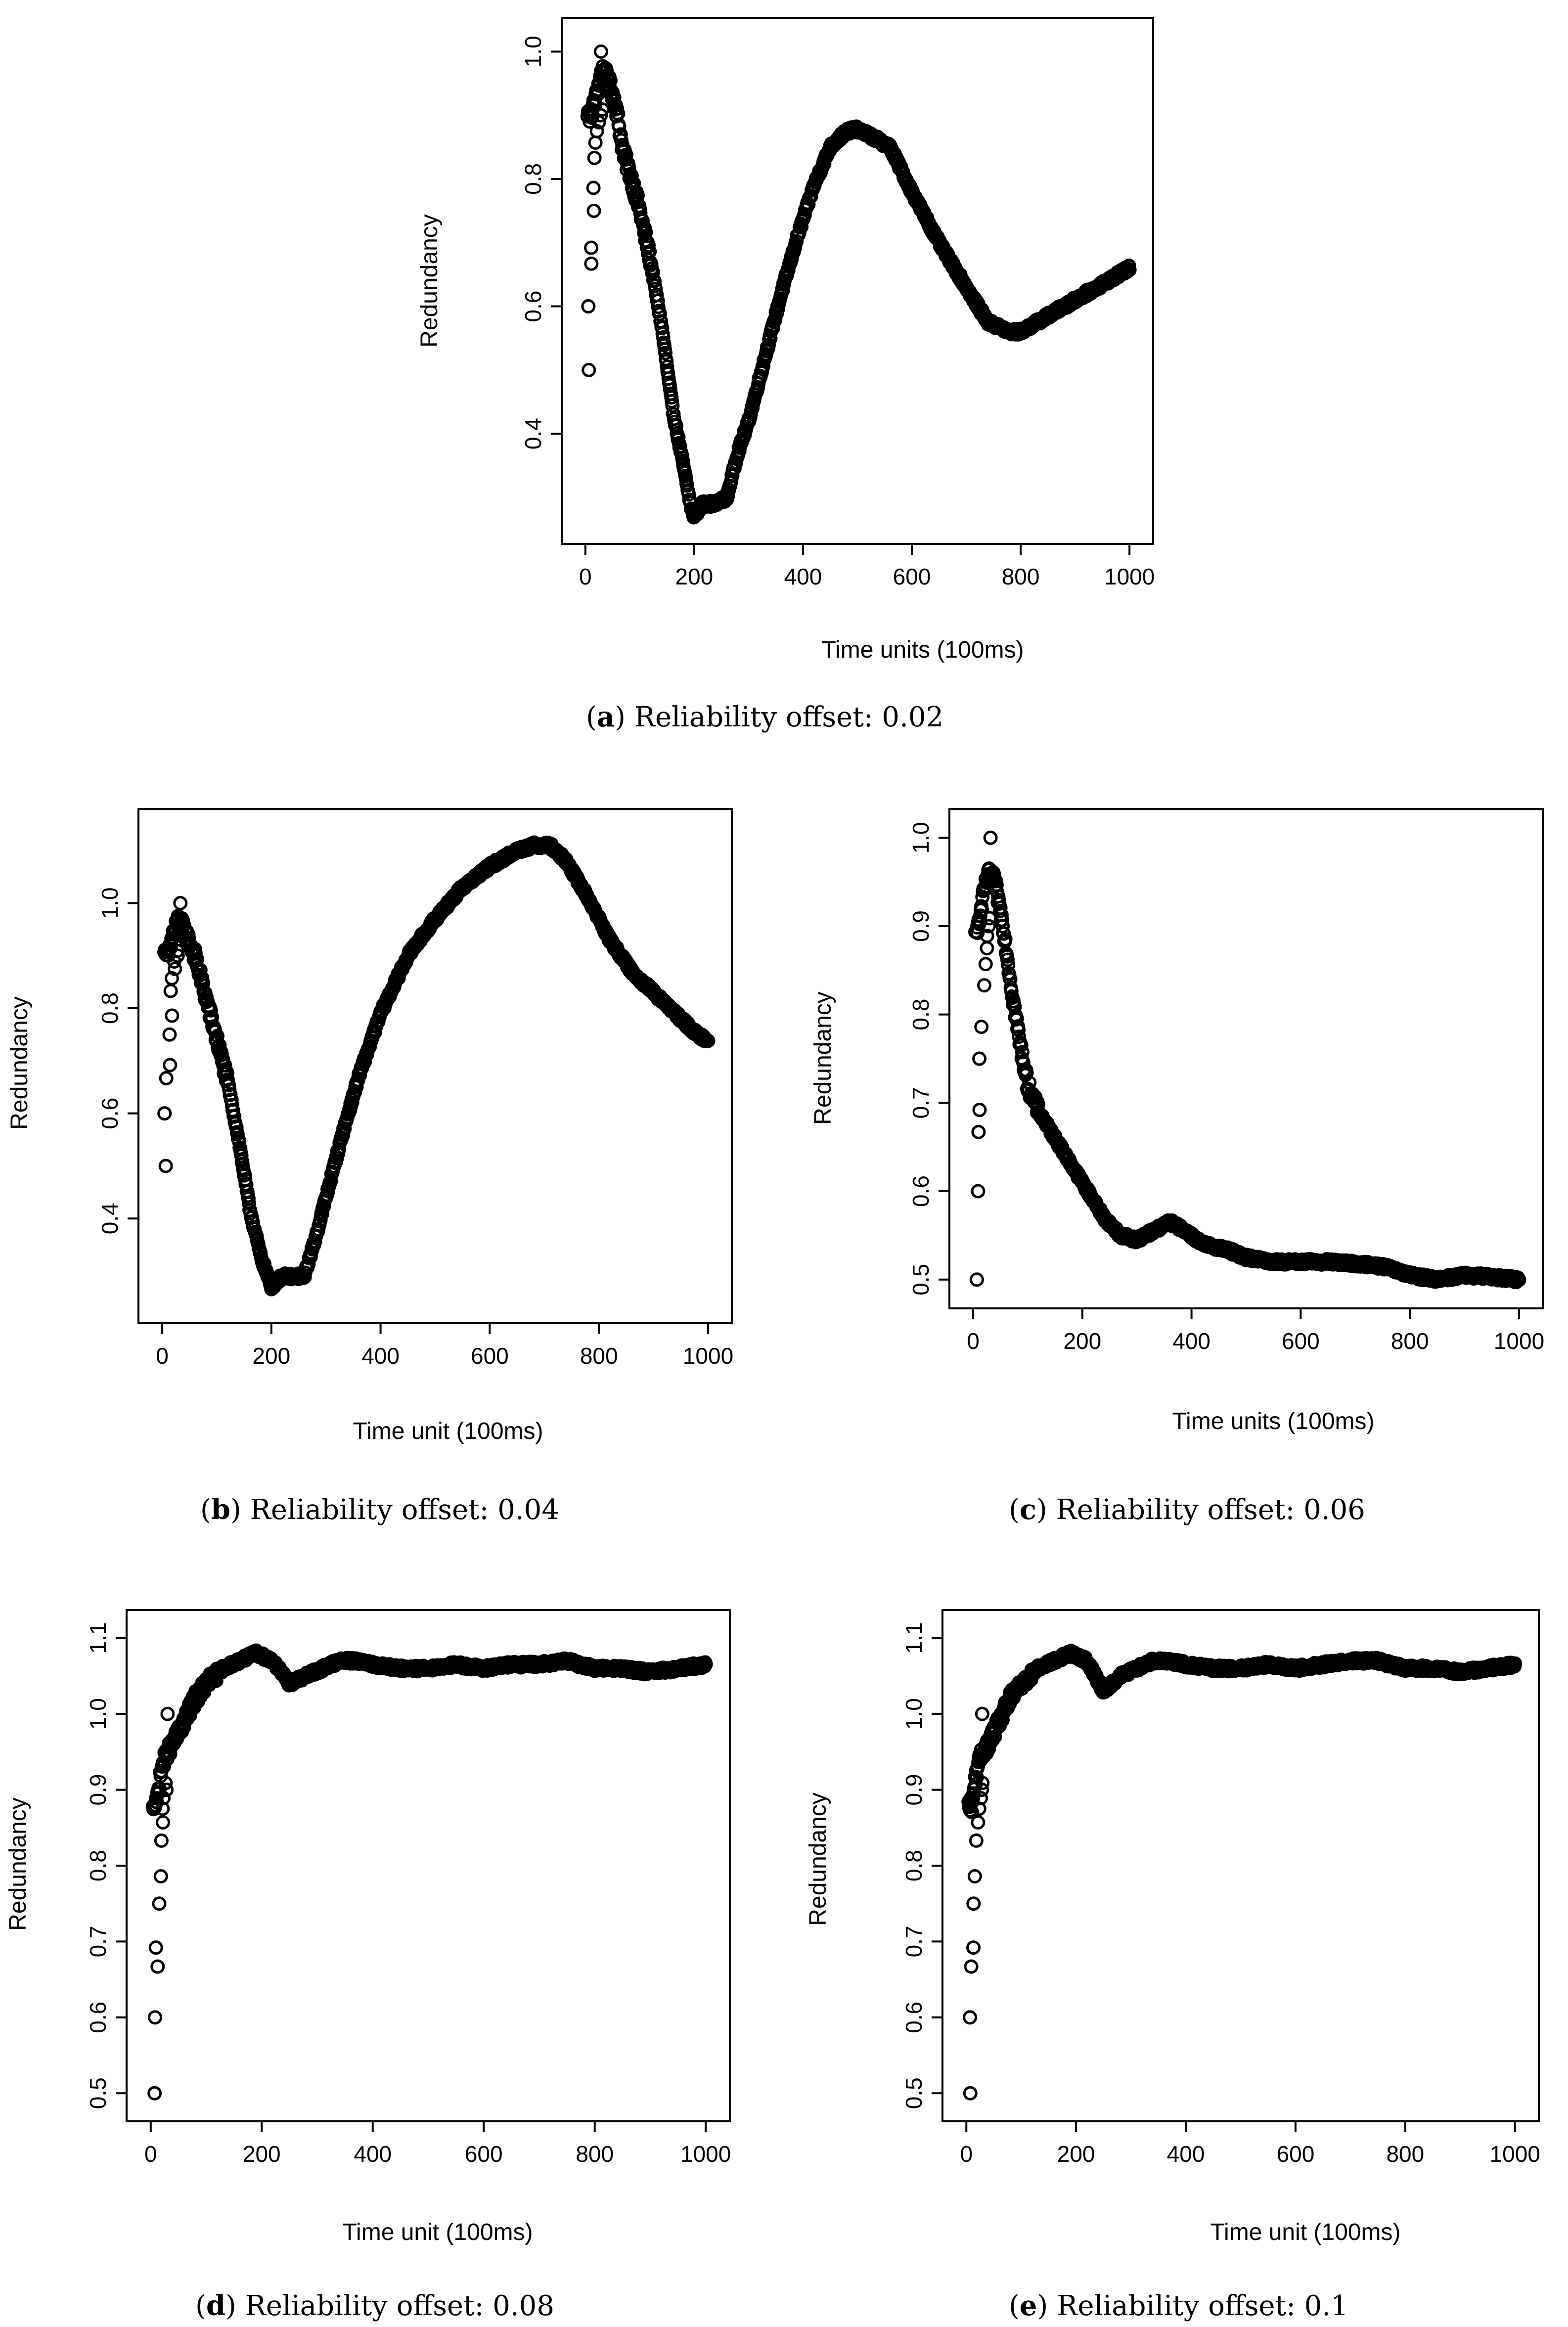 The image size is (1568, 2327). What do you see at coordinates (1187, 1509) in the screenshot?
I see `caption-c: (c) Reliability offset: 0.06` at bounding box center [1187, 1509].